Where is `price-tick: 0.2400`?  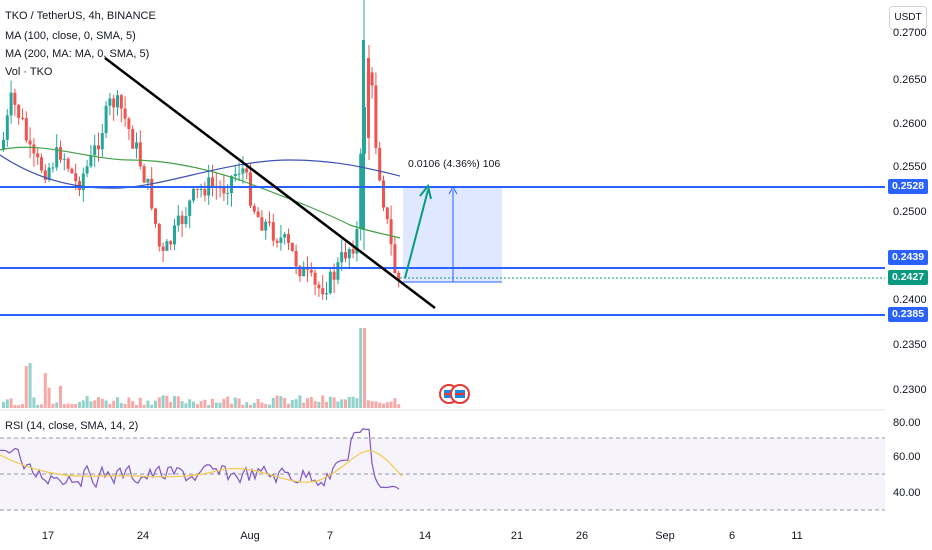
price-tick: 0.2400 is located at coordinates (910, 300).